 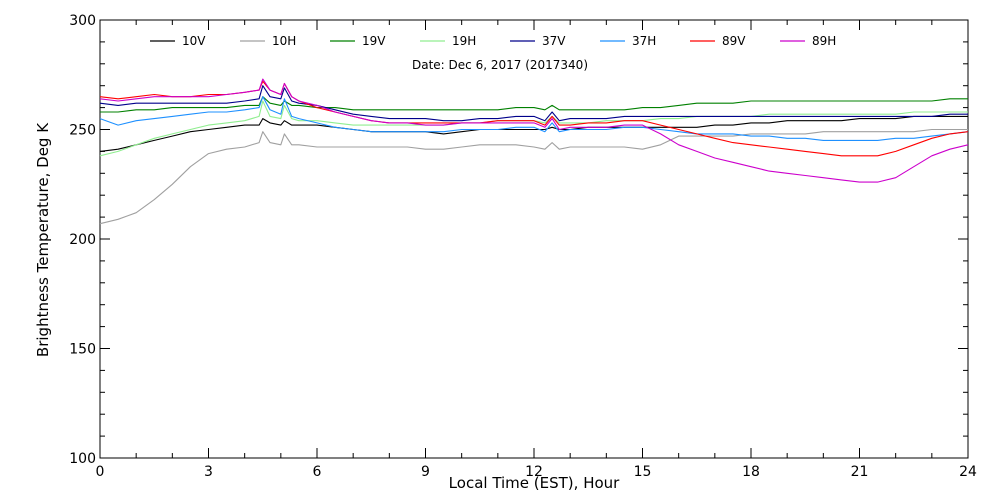 What do you see at coordinates (751, 472) in the screenshot?
I see `x-tick-label: 18` at bounding box center [751, 472].